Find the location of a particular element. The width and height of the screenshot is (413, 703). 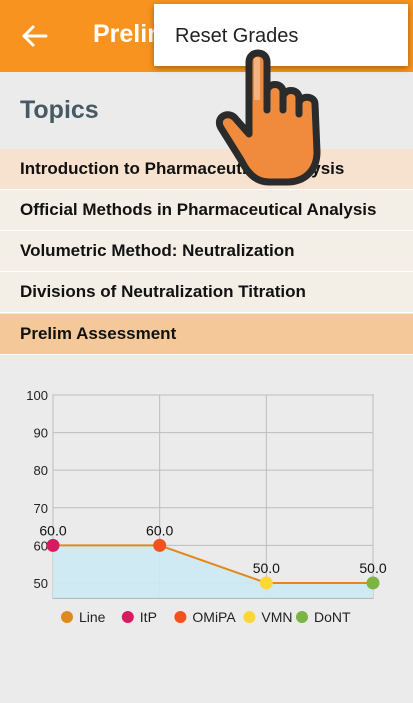

legend-label: ItP is located at coordinates (148, 617).